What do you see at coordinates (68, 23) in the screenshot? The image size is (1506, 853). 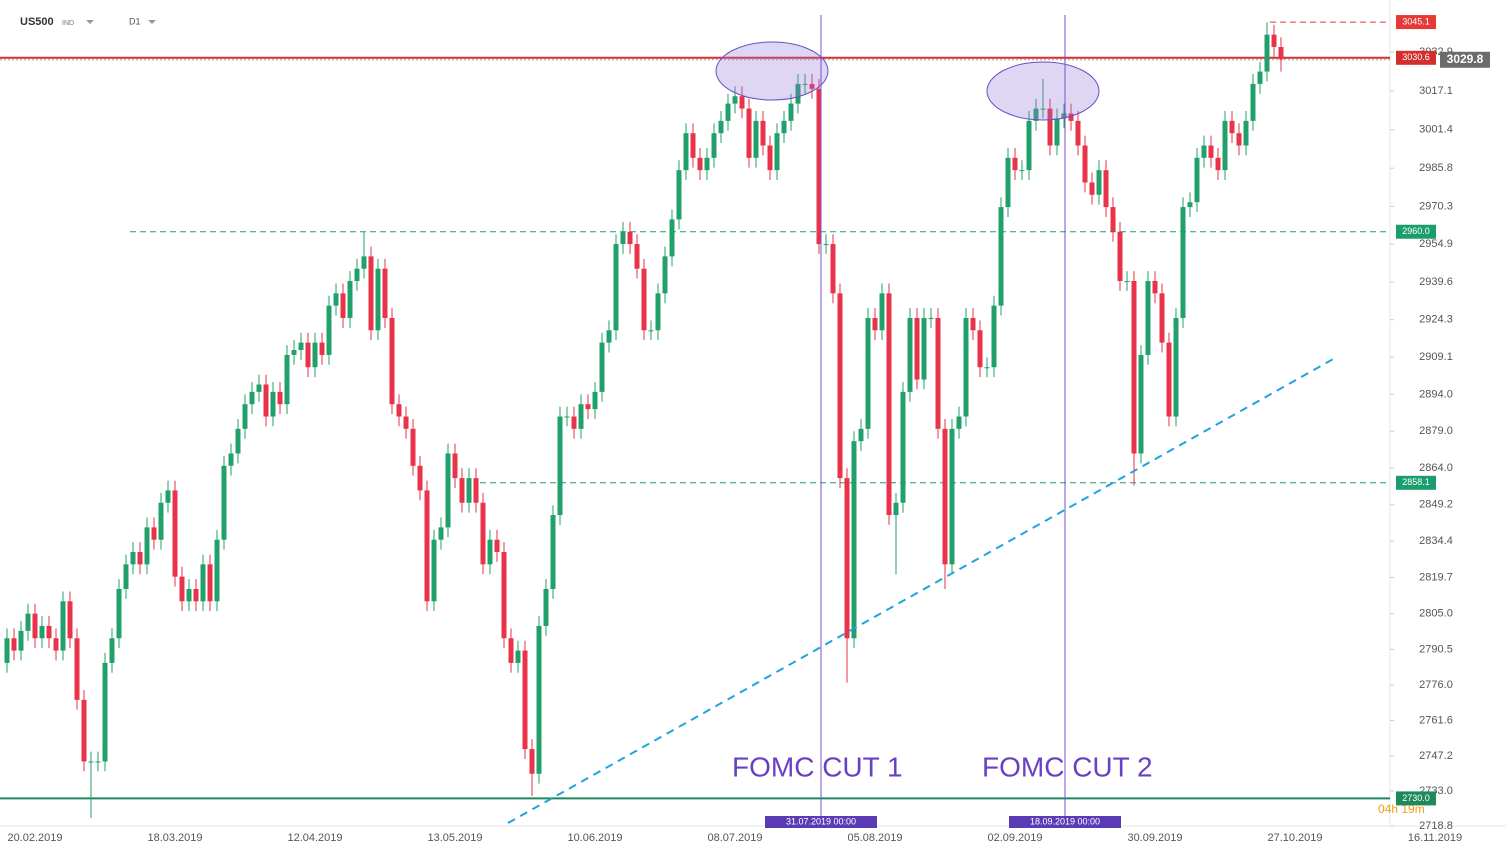 I see `symbol-type: IND` at bounding box center [68, 23].